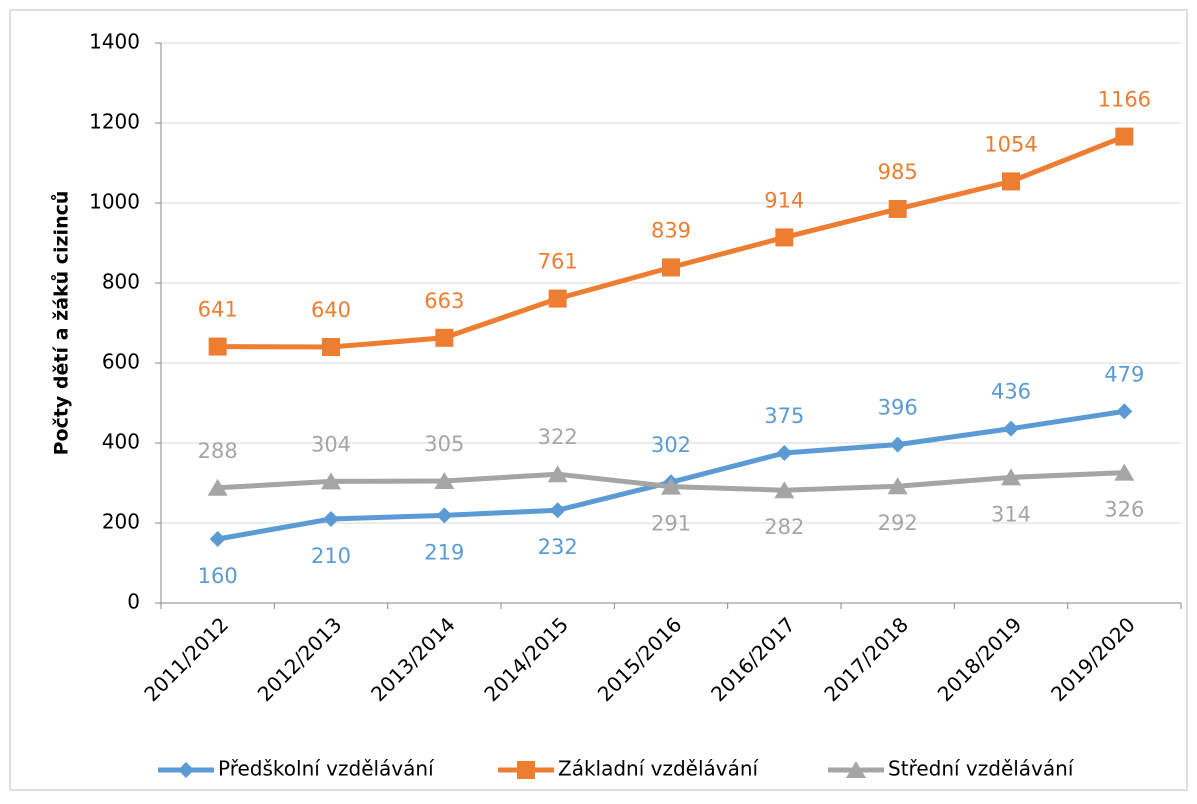  Describe the element at coordinates (898, 523) in the screenshot. I see `data-label: 292` at that location.